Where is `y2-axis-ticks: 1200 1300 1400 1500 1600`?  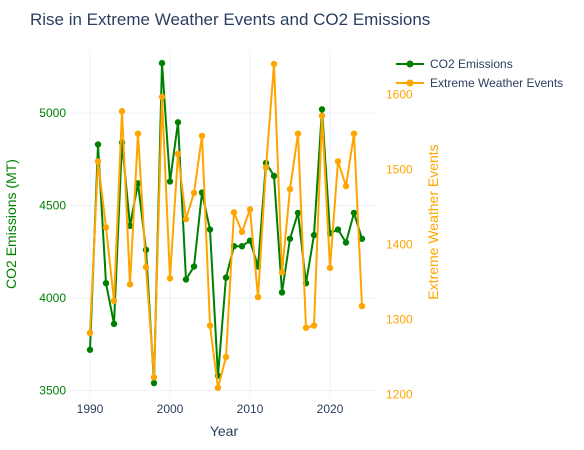 y2-axis-ticks: 1200 1300 1400 1500 1600 is located at coordinates (399, 245).